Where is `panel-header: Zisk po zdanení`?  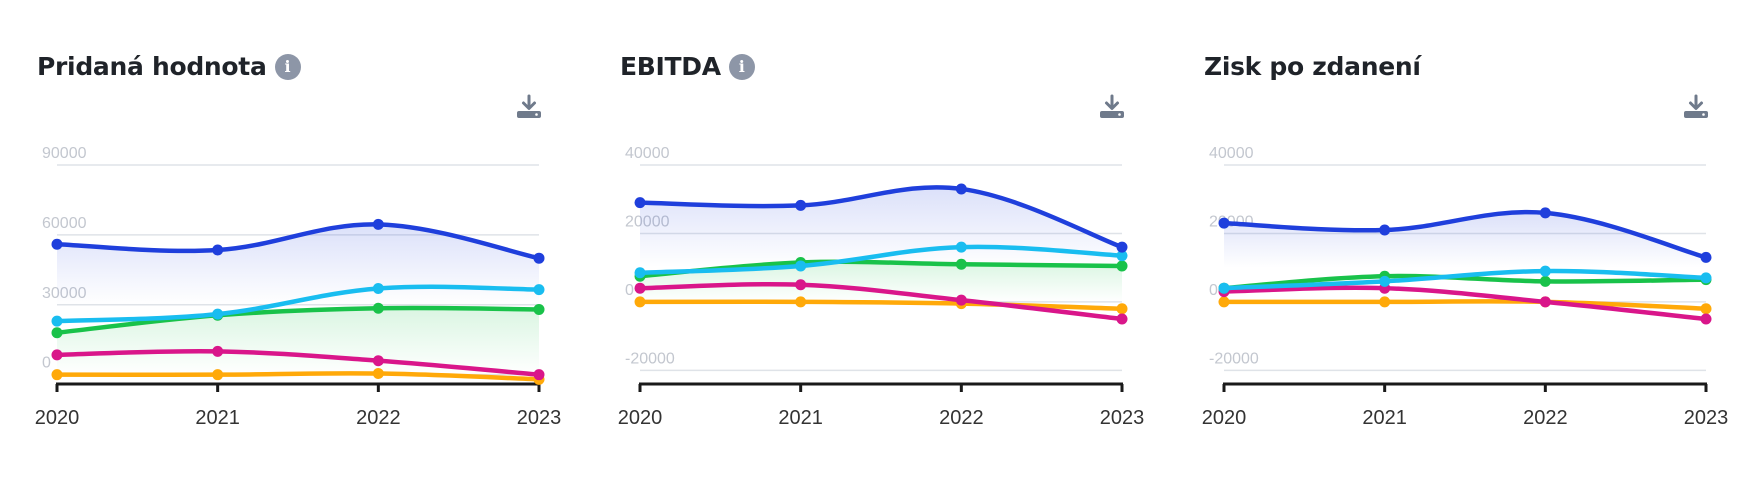
panel-header: Zisk po zdanení is located at coordinates (1312, 66).